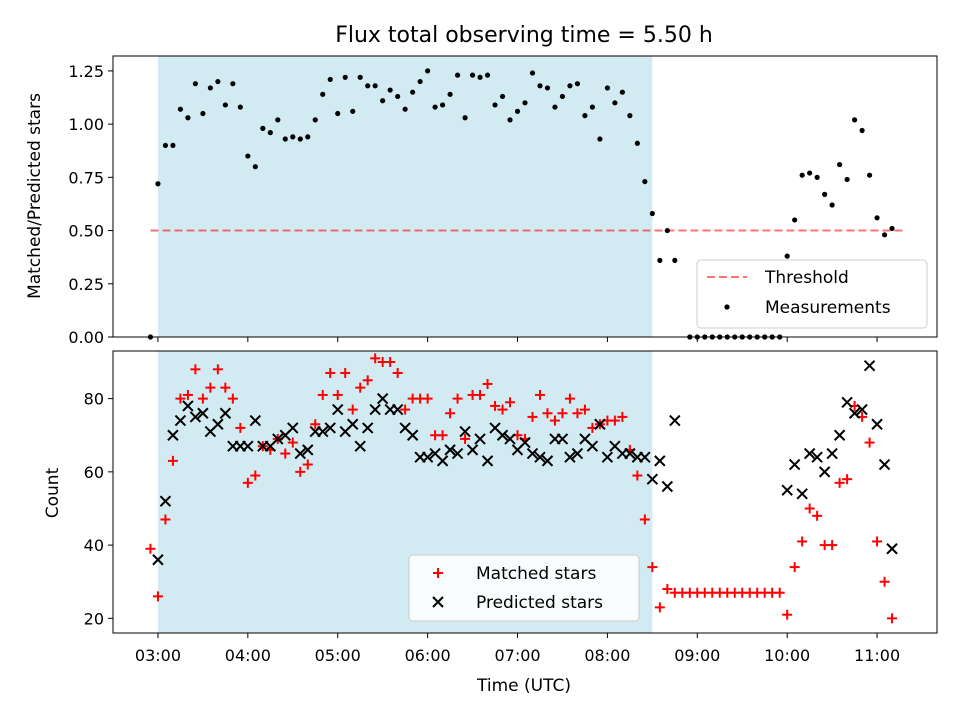 Image resolution: width=960 pixels, height=724 pixels. What do you see at coordinates (86, 231) in the screenshot?
I see `y-tick-label: 0.50` at bounding box center [86, 231].